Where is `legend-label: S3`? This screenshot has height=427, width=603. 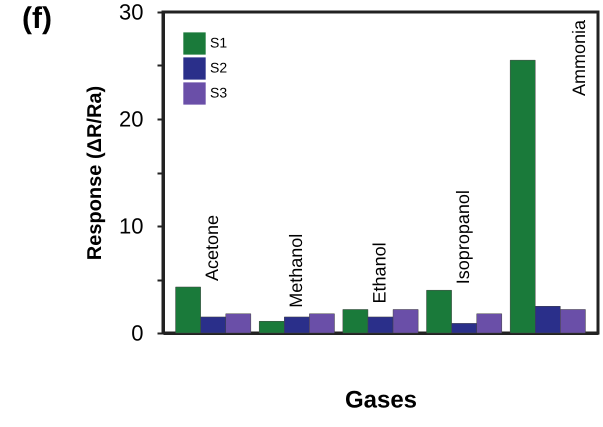 legend-label: S3 is located at coordinates (219, 92).